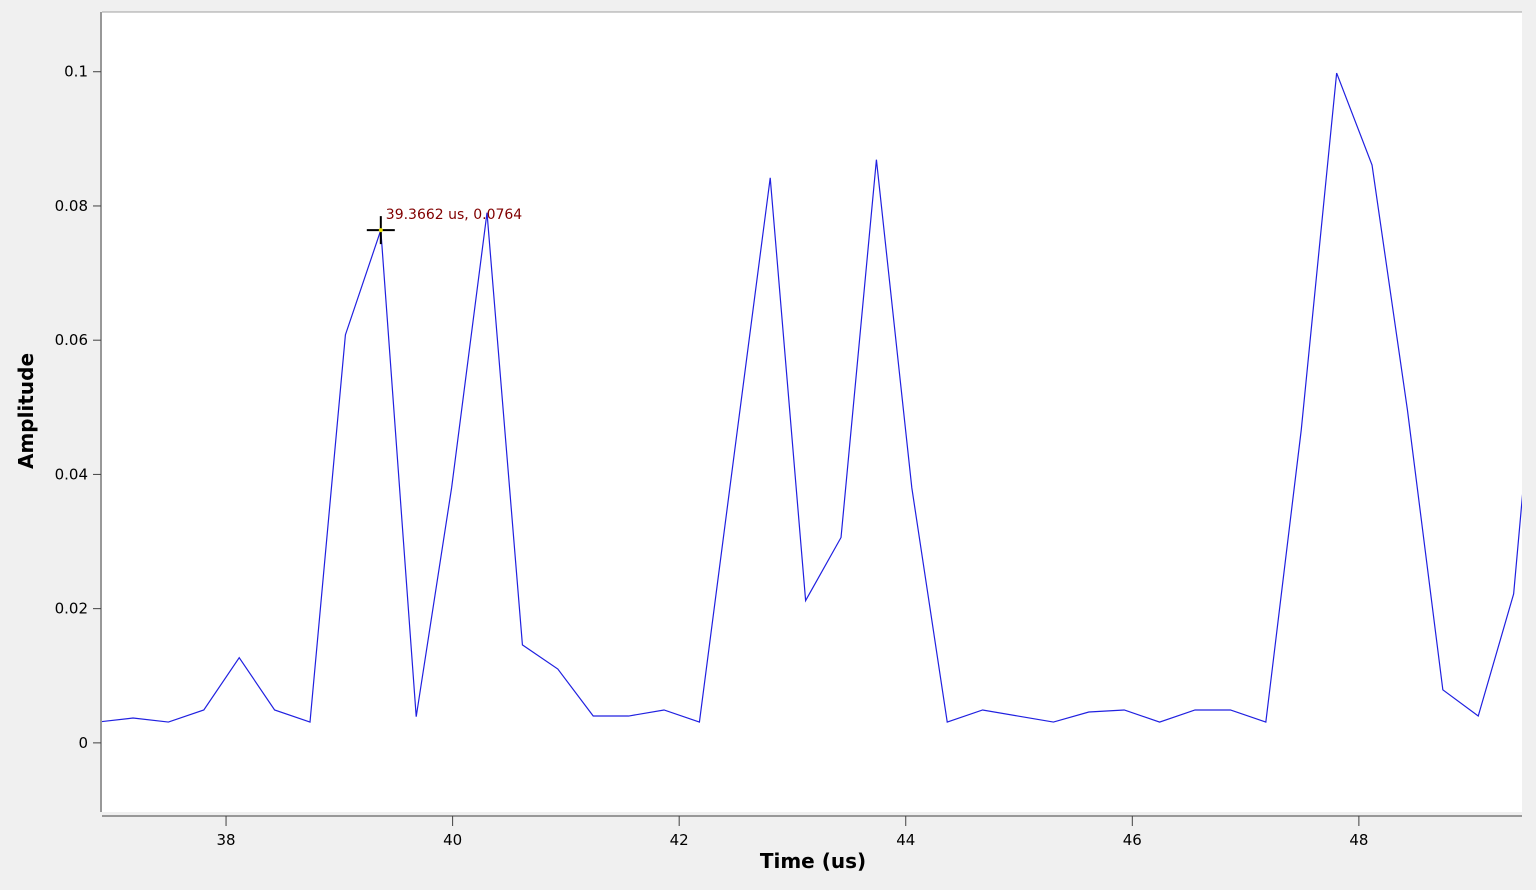 This screenshot has width=1536, height=890. What do you see at coordinates (26, 411) in the screenshot?
I see `y-axis-title: Amplitude` at bounding box center [26, 411].